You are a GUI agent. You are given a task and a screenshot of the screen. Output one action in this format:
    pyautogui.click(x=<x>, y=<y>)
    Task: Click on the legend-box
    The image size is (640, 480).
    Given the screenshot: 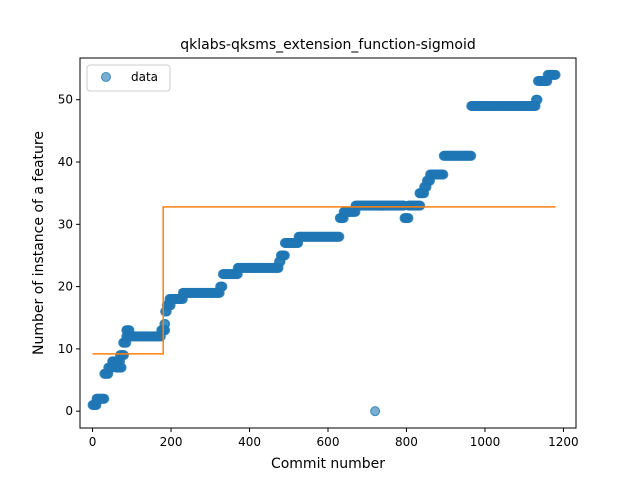 What is the action you would take?
    pyautogui.click(x=128, y=78)
    